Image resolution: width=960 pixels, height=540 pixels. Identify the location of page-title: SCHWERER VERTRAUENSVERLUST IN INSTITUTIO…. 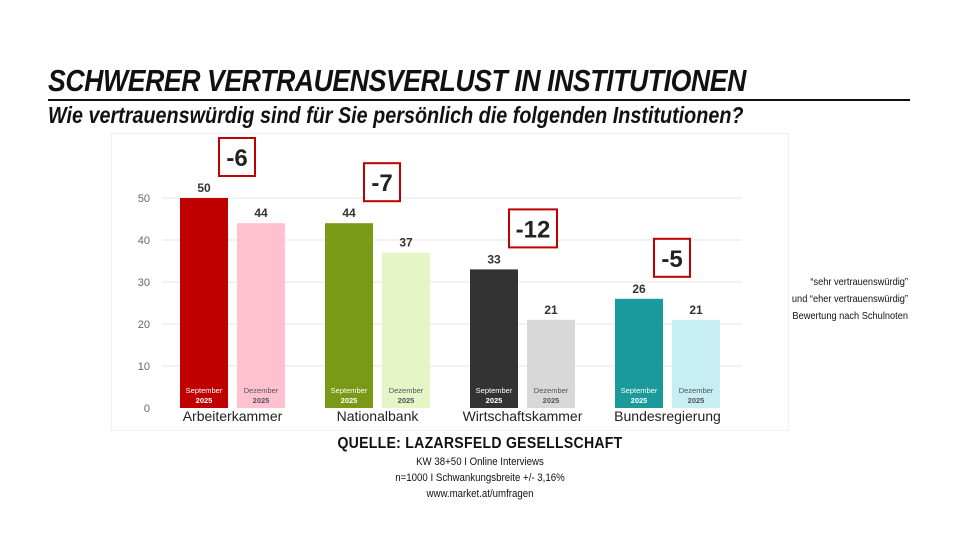
(397, 80).